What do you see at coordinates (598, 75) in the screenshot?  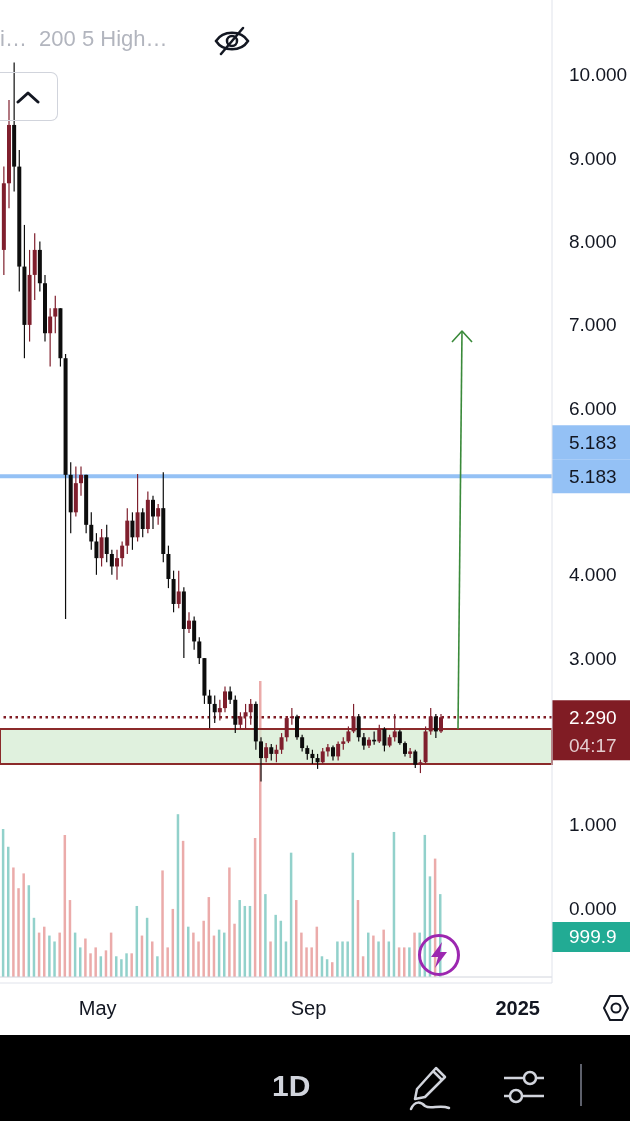 I see `y-tick-label: 10.000` at bounding box center [598, 75].